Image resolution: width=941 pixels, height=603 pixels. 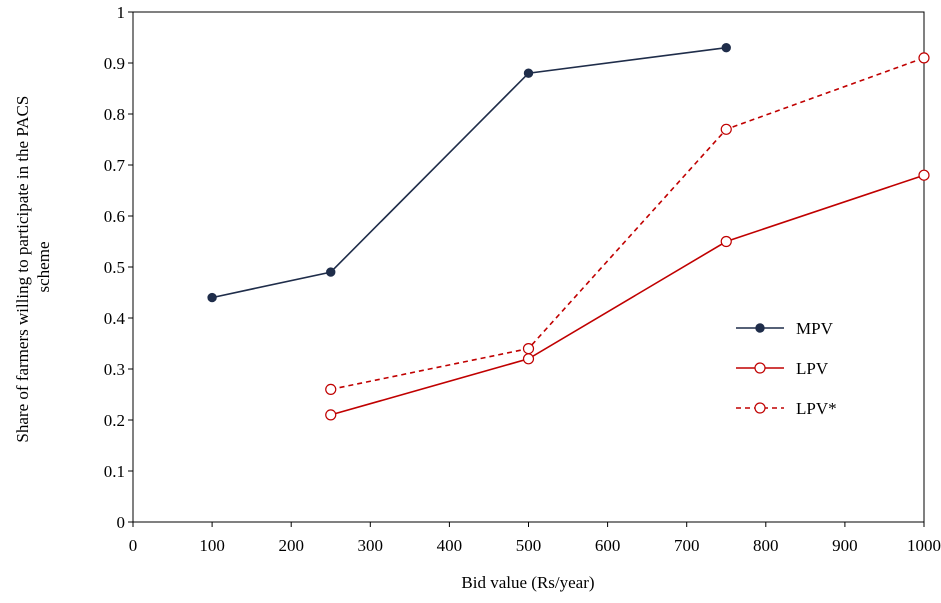 I want to click on legend-item-lpv-star: LPV*, so click(x=786, y=408).